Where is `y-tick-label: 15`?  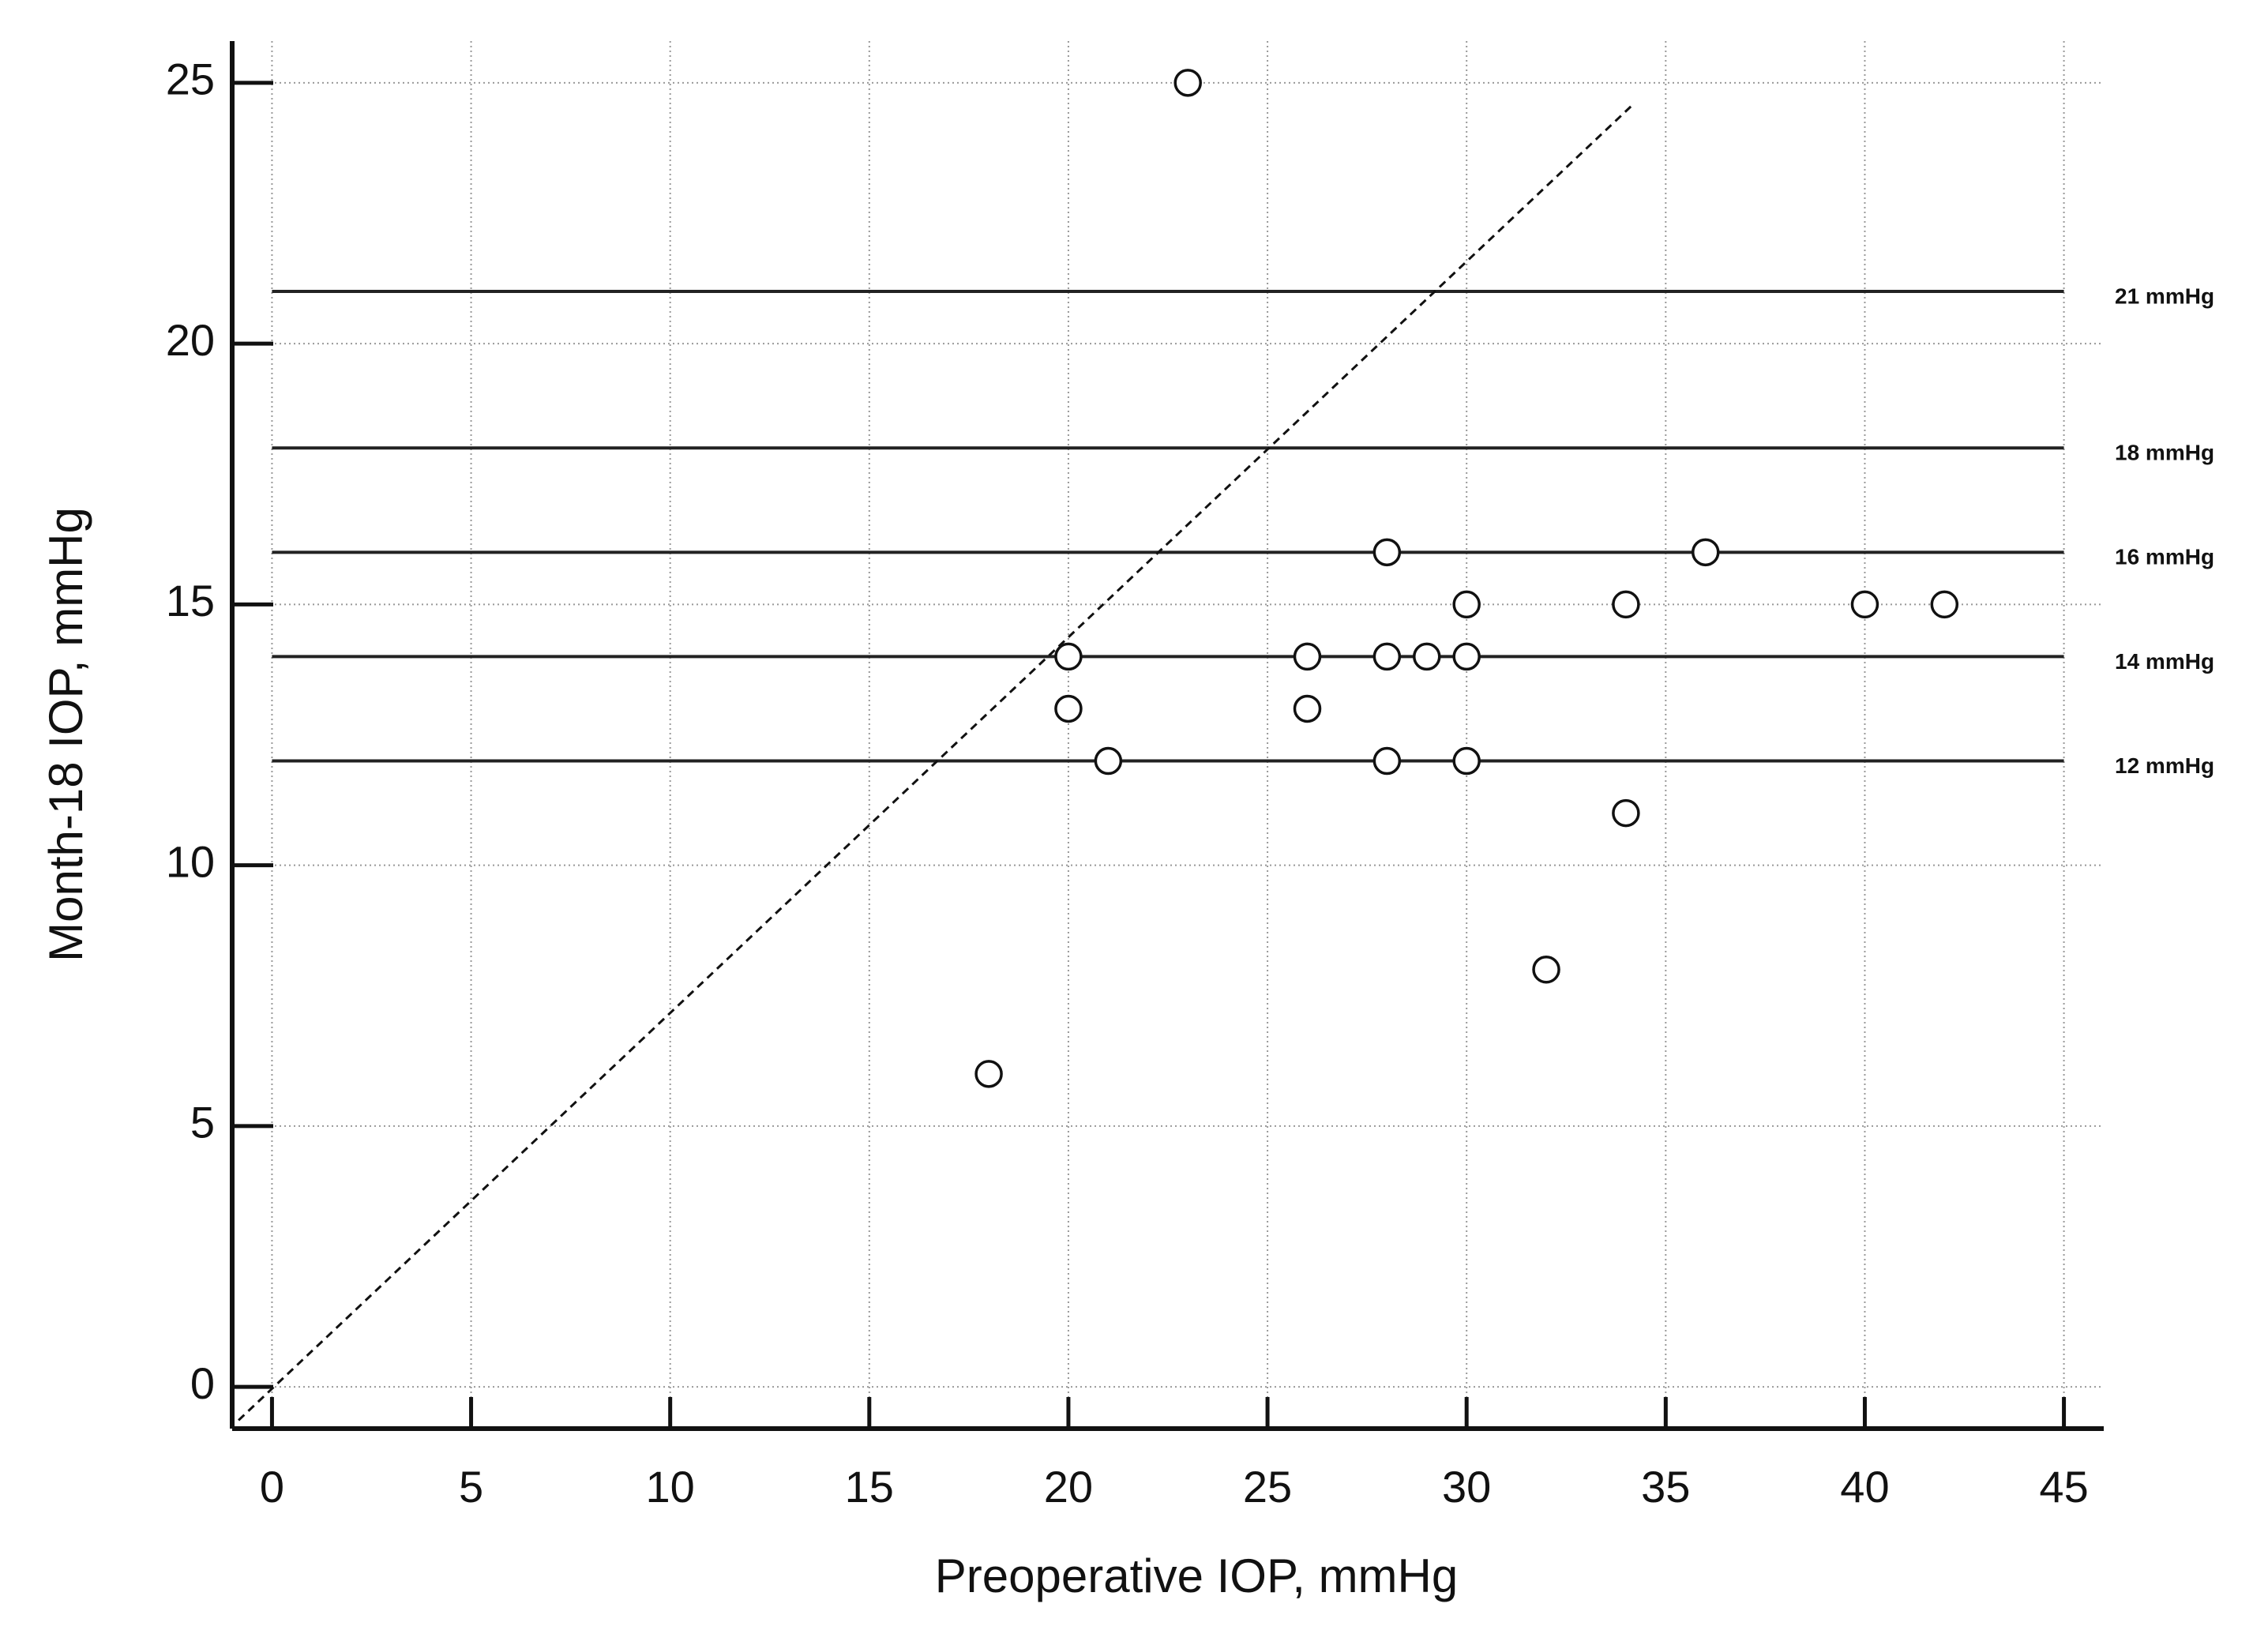
y-tick-label: 15 is located at coordinates (190, 600).